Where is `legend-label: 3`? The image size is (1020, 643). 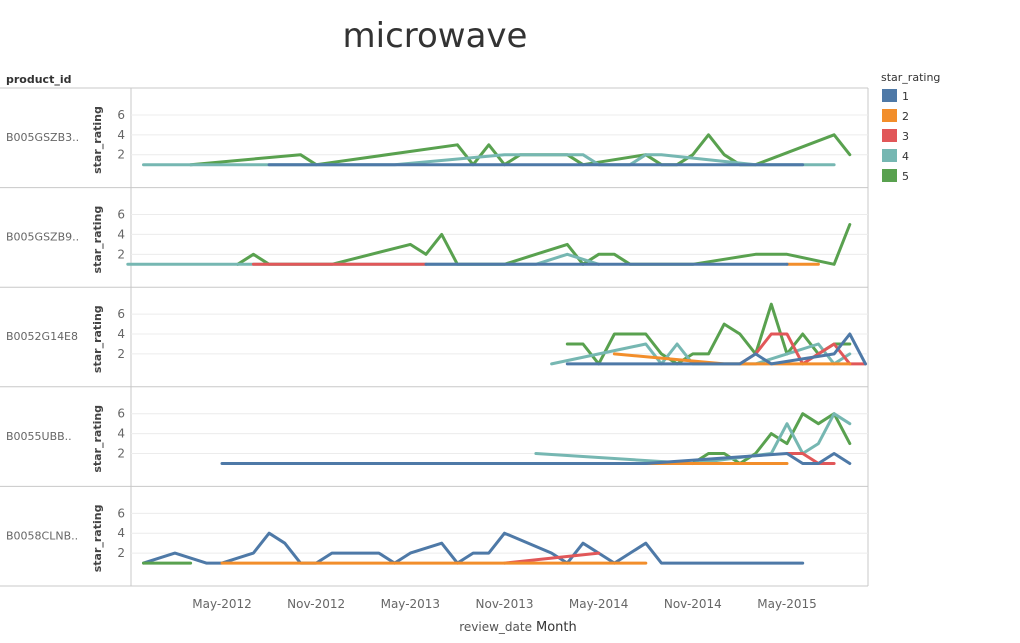 legend-label: 3 is located at coordinates (905, 136).